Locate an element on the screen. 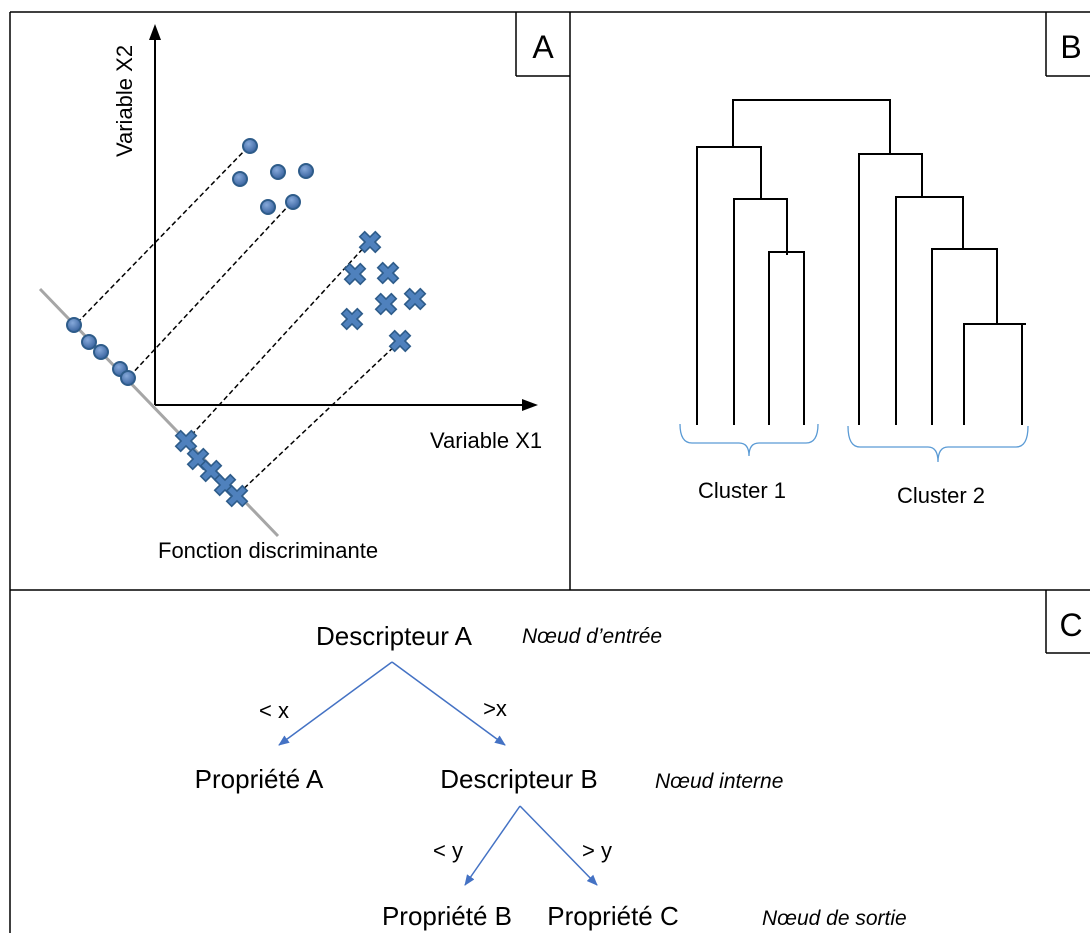  output-node-type-label: Nœud de sortie is located at coordinates (834, 918).